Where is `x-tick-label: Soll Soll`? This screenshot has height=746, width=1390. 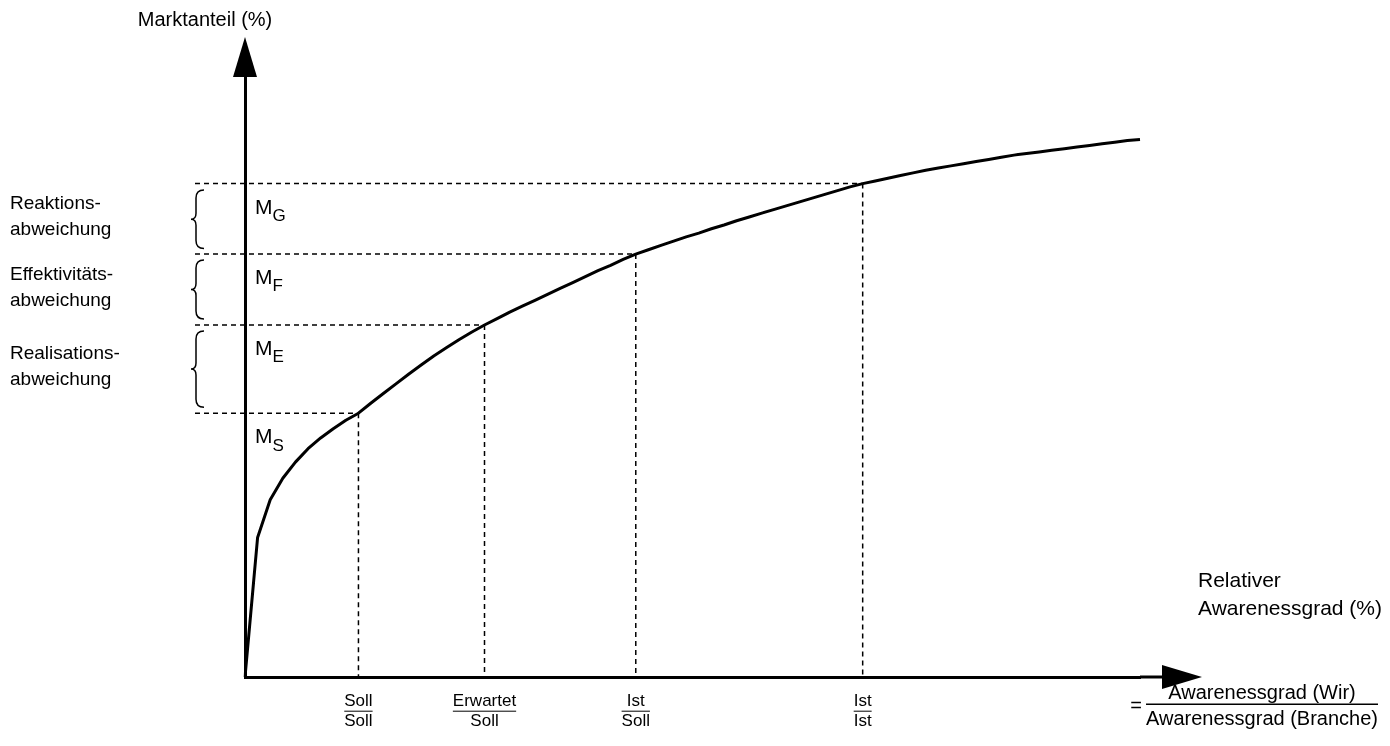 x-tick-label: Soll Soll is located at coordinates (358, 711).